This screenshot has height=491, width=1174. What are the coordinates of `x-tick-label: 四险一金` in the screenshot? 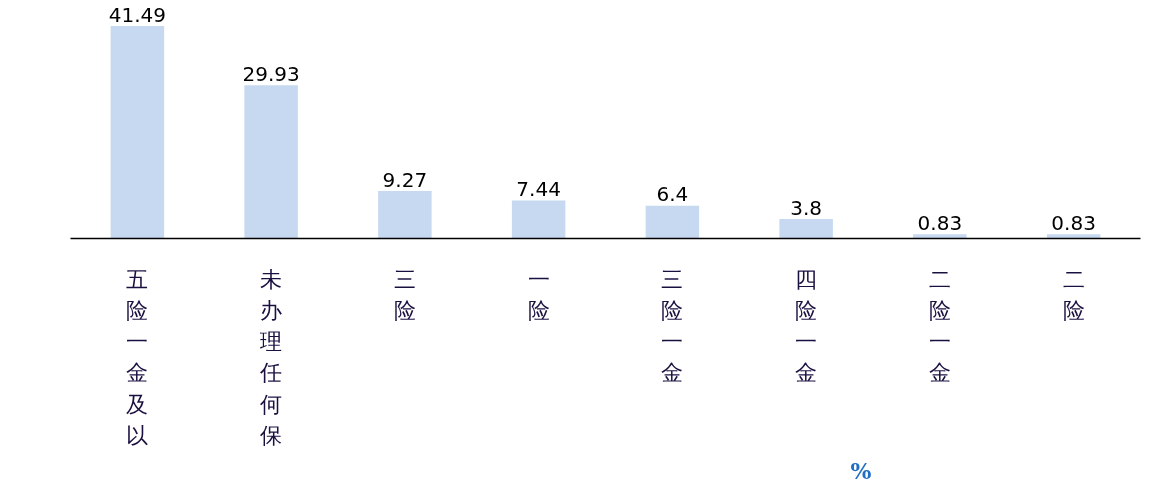 It's located at (806, 326).